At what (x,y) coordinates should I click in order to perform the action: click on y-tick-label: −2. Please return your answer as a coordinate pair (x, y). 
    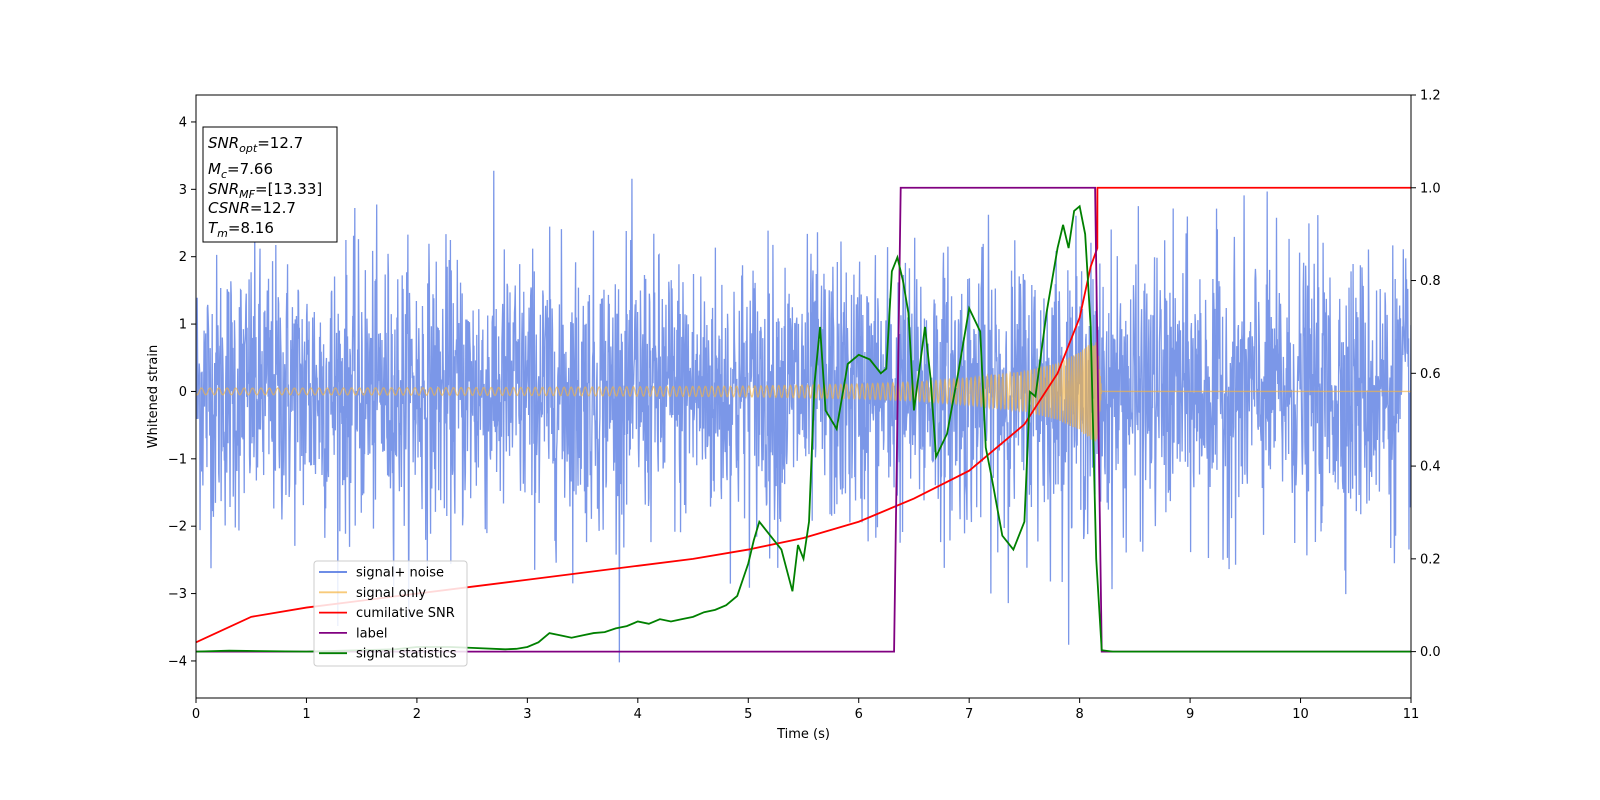
    Looking at the image, I should click on (177, 527).